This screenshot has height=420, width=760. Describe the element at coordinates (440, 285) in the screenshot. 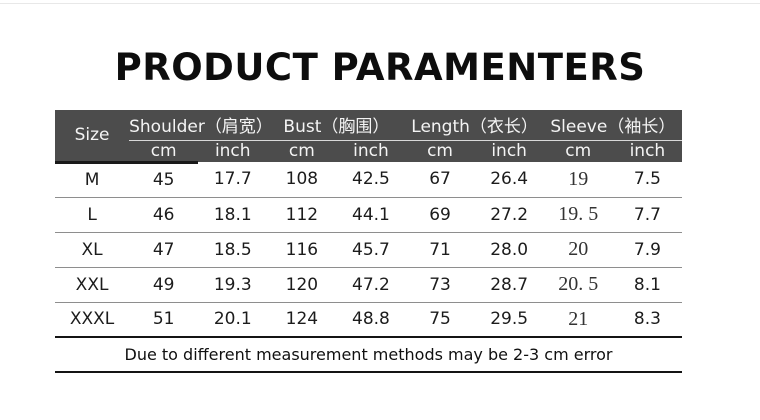

I see `measurement-cell: 73` at that location.